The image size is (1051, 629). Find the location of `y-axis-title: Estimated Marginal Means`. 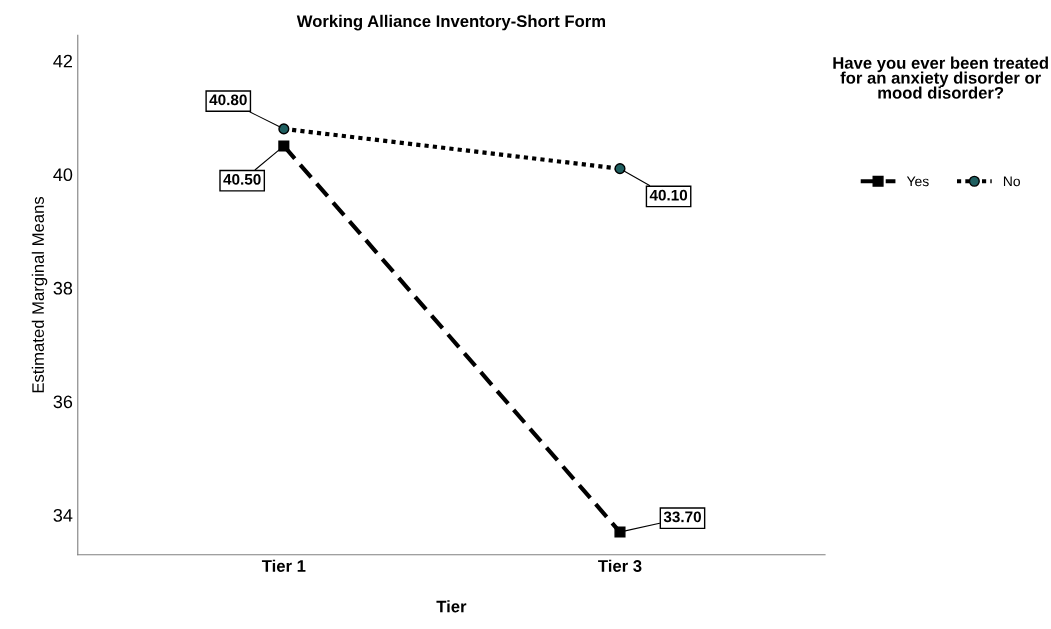

y-axis-title: Estimated Marginal Means is located at coordinates (39, 294).